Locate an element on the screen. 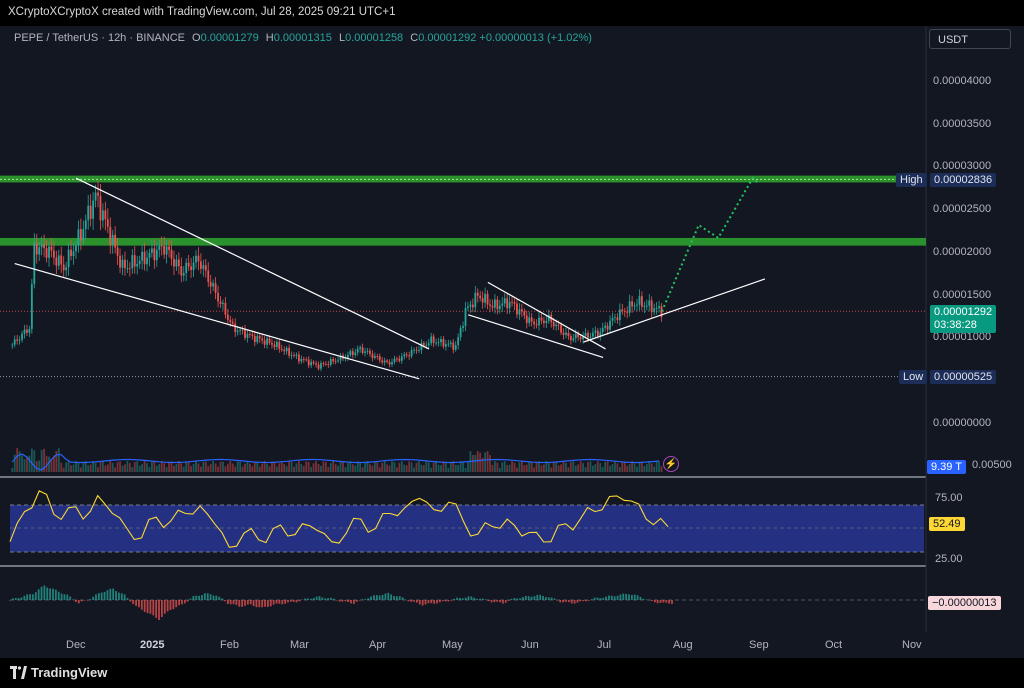  symbol-label: PEPE / TetherUS · 12h · BINANCE is located at coordinates (99, 38).